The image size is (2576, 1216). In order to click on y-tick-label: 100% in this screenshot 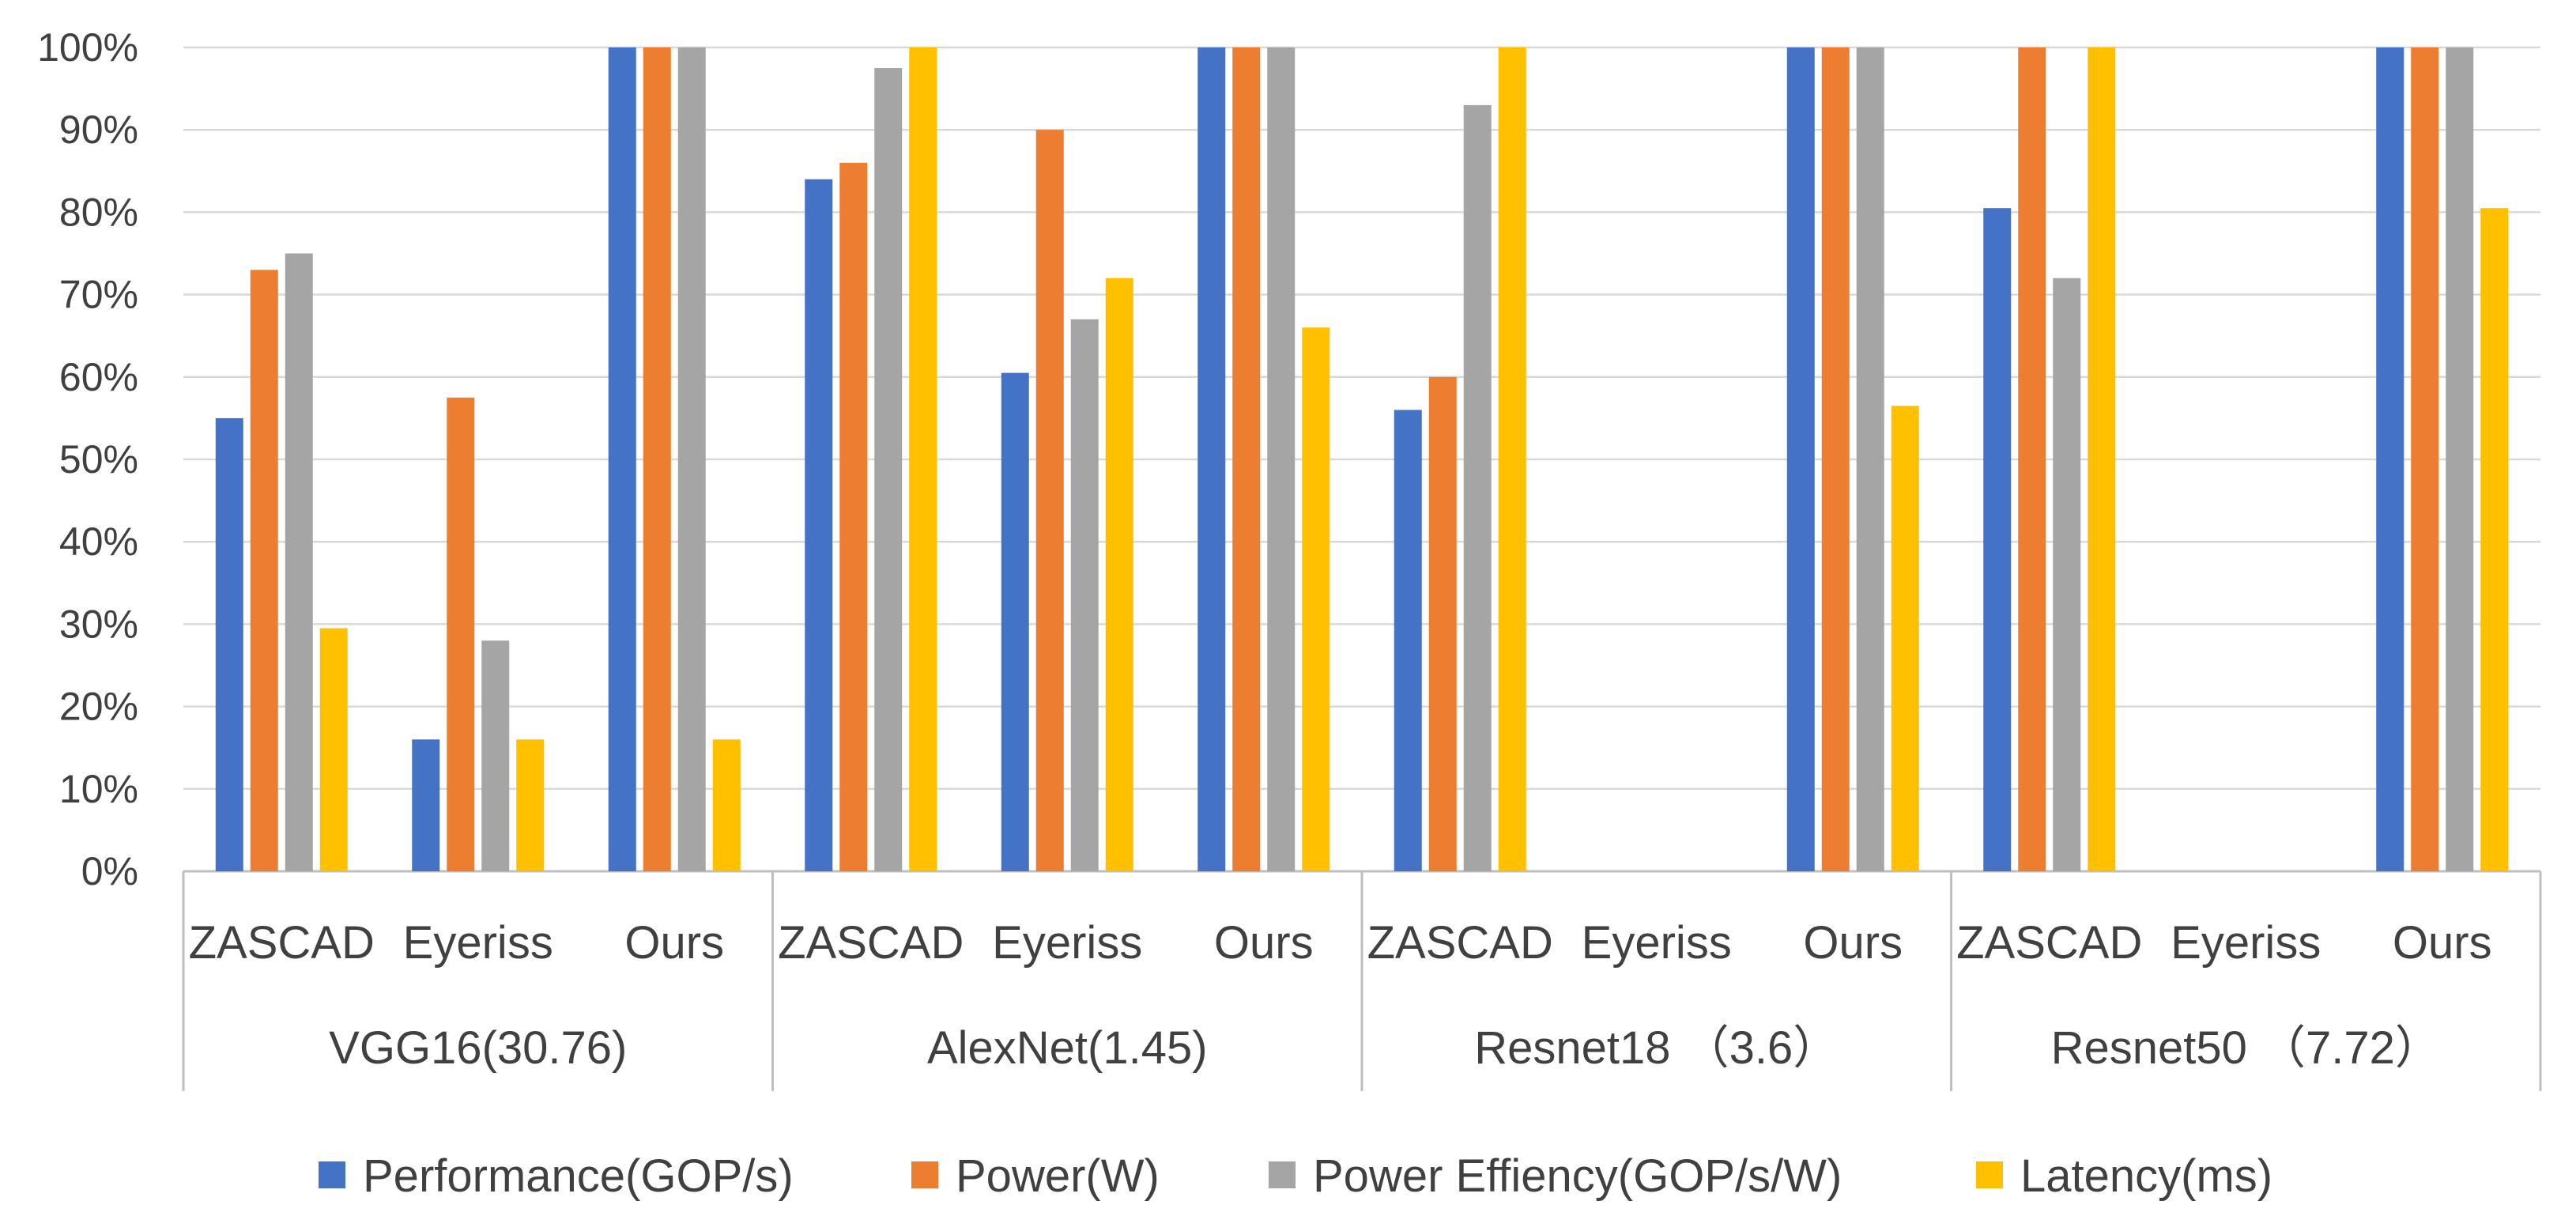, I will do `click(87, 47)`.